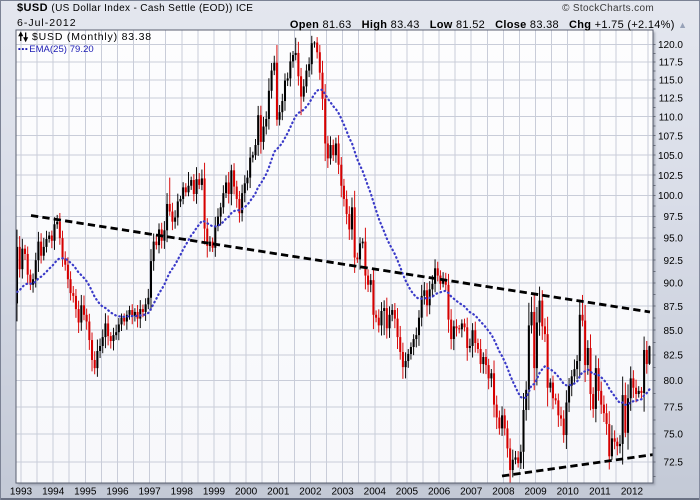  What do you see at coordinates (182, 492) in the screenshot?
I see `svg-text: 1998` at bounding box center [182, 492].